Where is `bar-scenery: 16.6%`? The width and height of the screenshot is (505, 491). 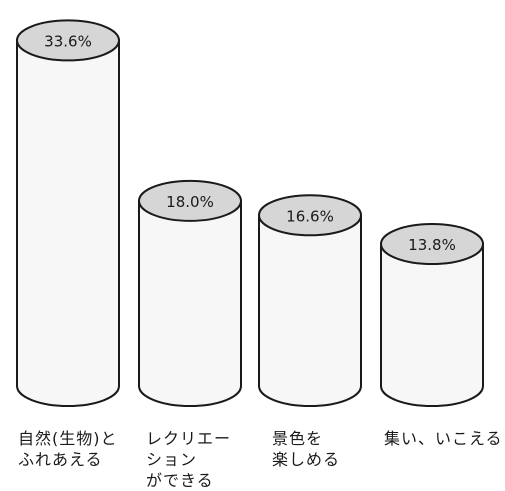 bar-scenery: 16.6% is located at coordinates (310, 300).